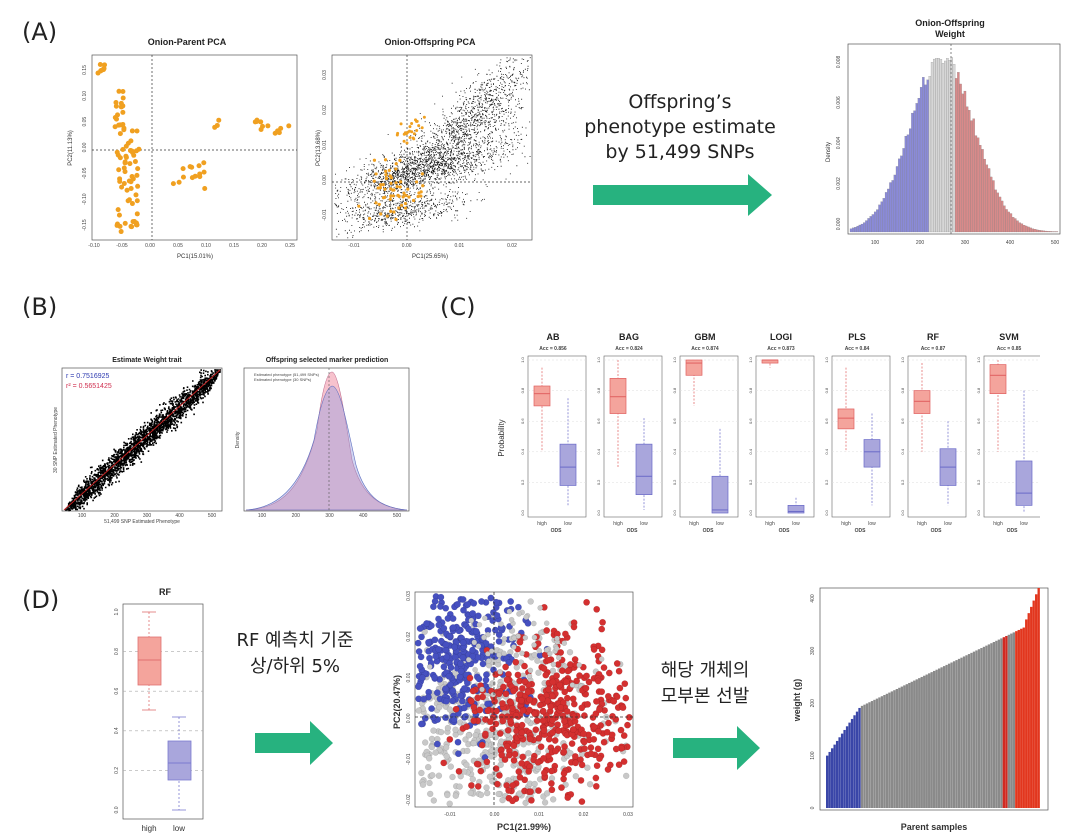  I want to click on panel-c-letter: (C), so click(458, 307).